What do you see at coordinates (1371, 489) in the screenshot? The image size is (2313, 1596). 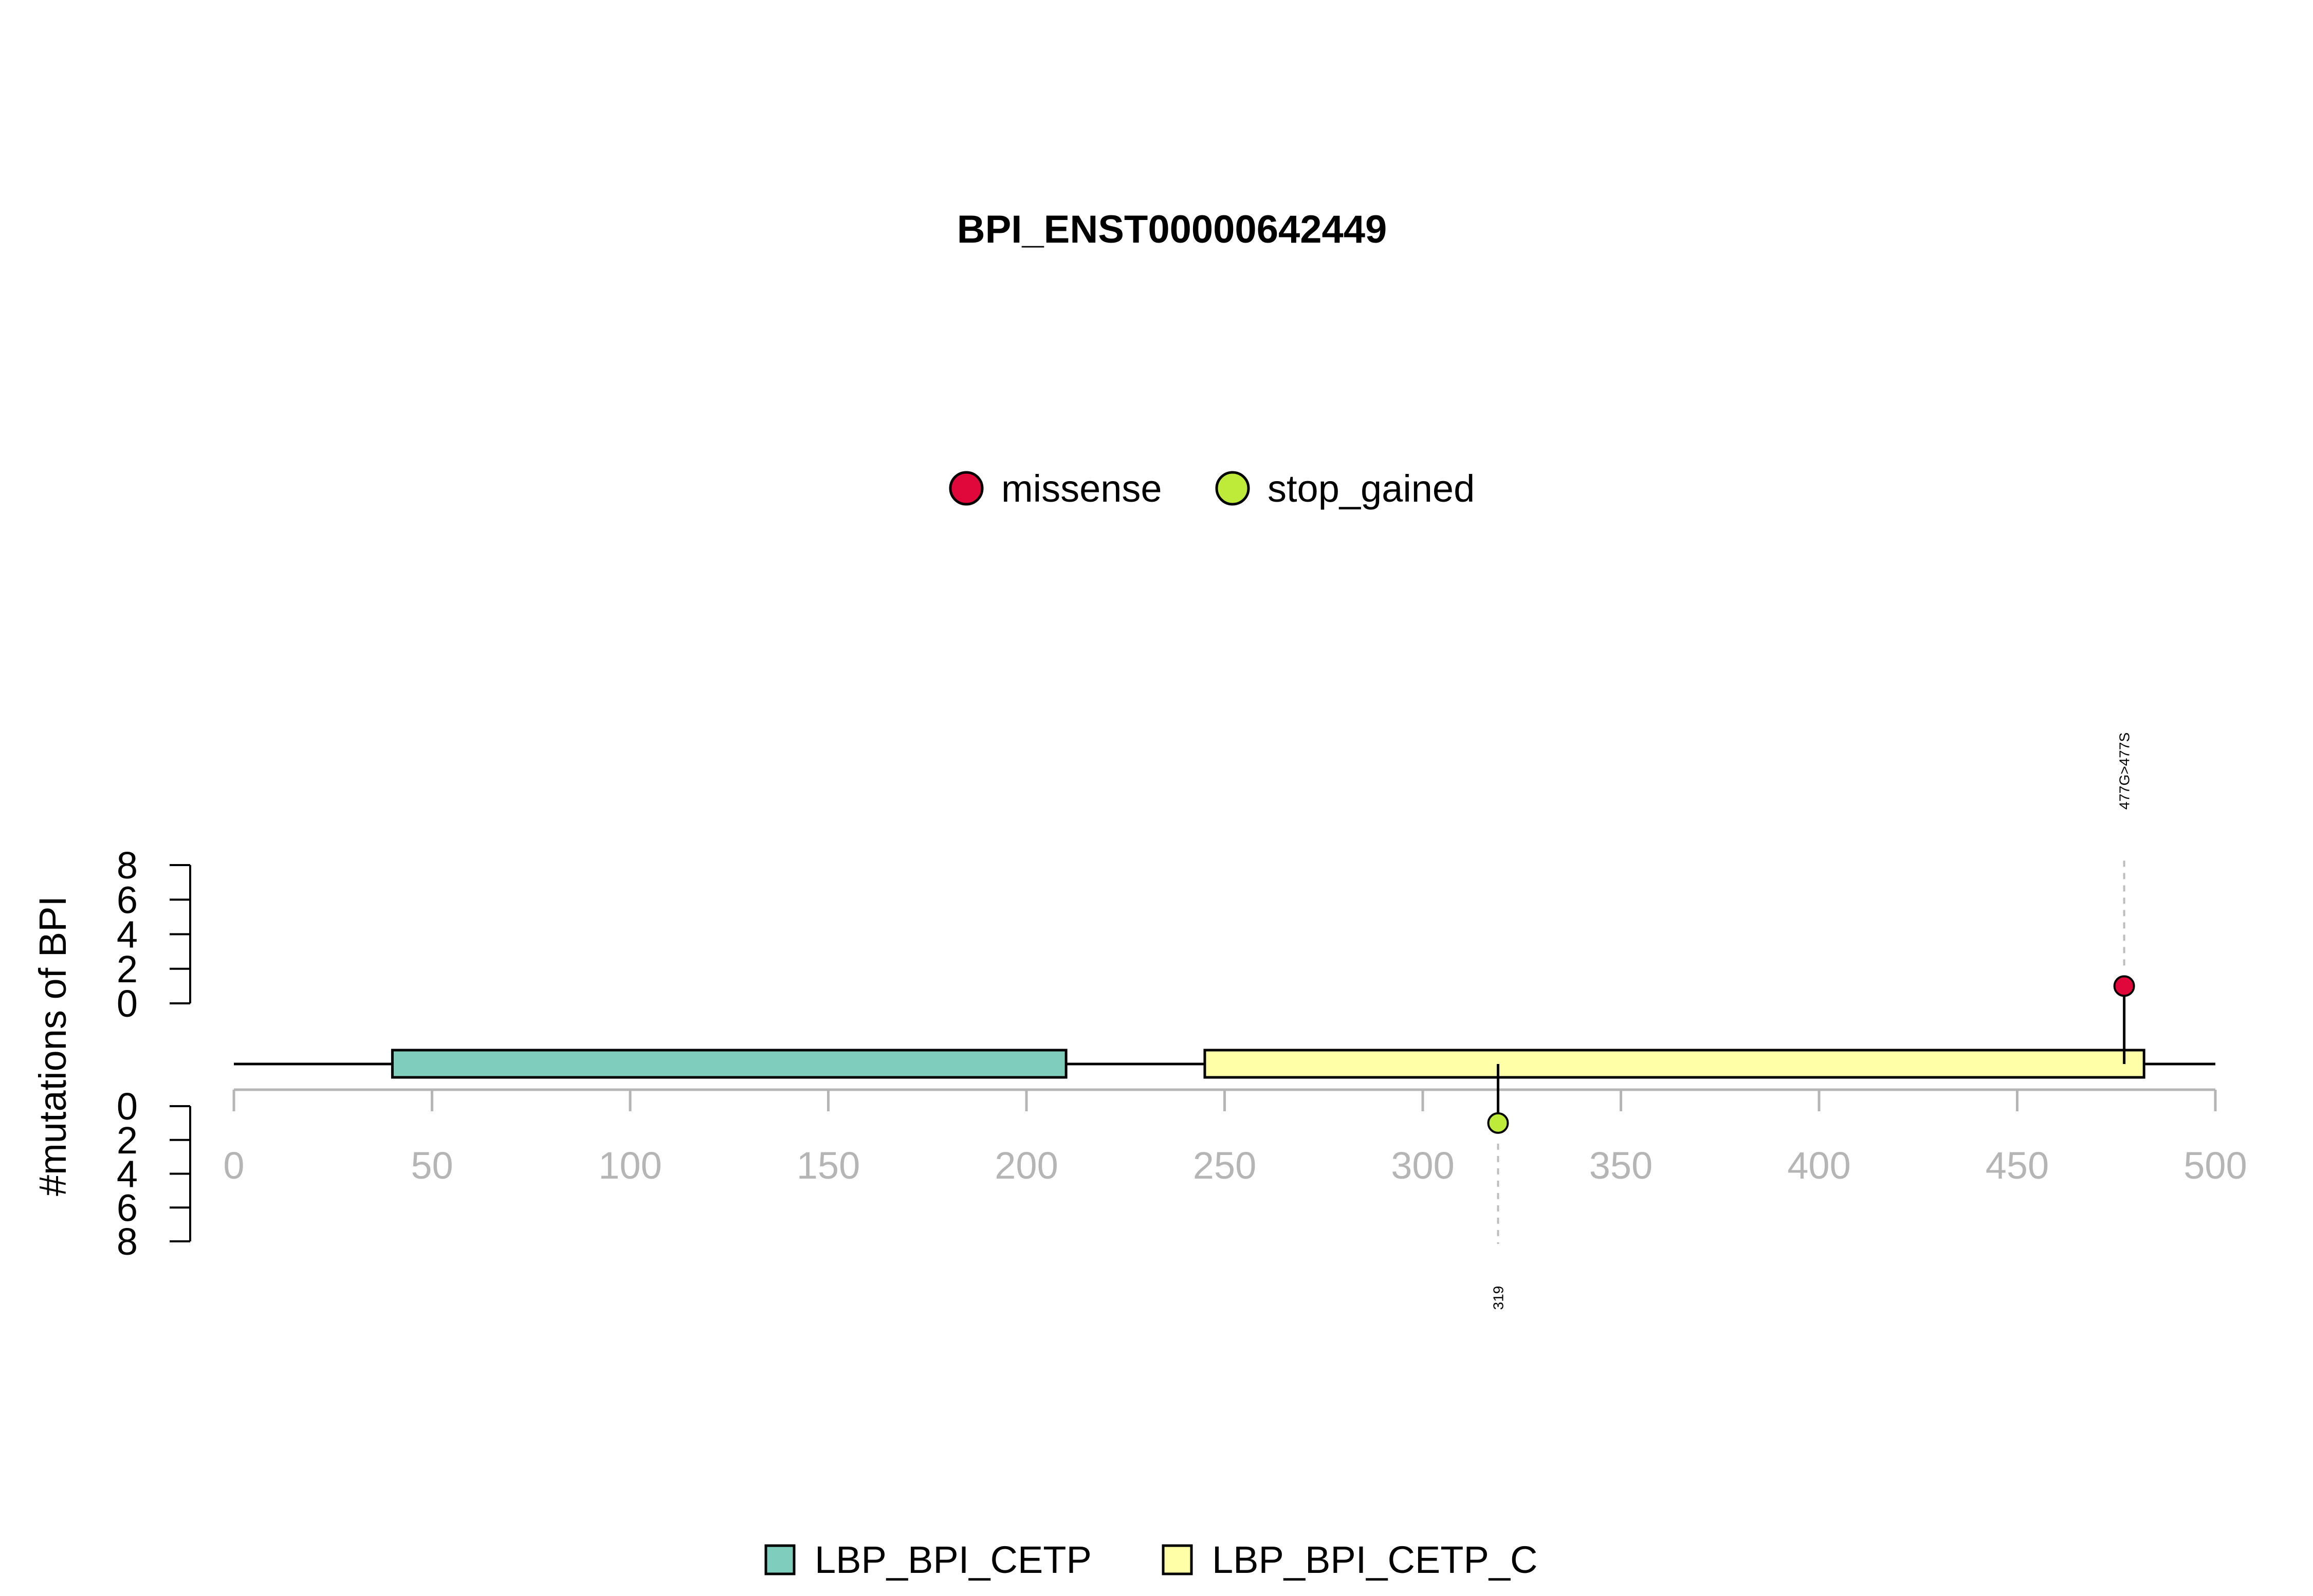 I see `legend-label-stop_gained: stop_gained` at bounding box center [1371, 489].